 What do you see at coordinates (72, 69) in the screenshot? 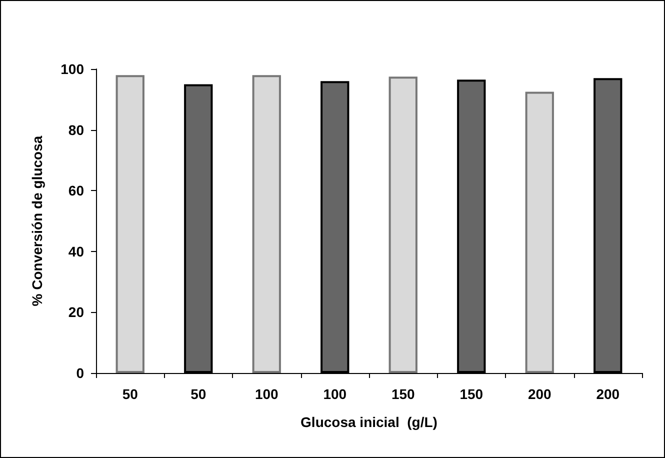
I see `y-tick-label: 100` at bounding box center [72, 69].